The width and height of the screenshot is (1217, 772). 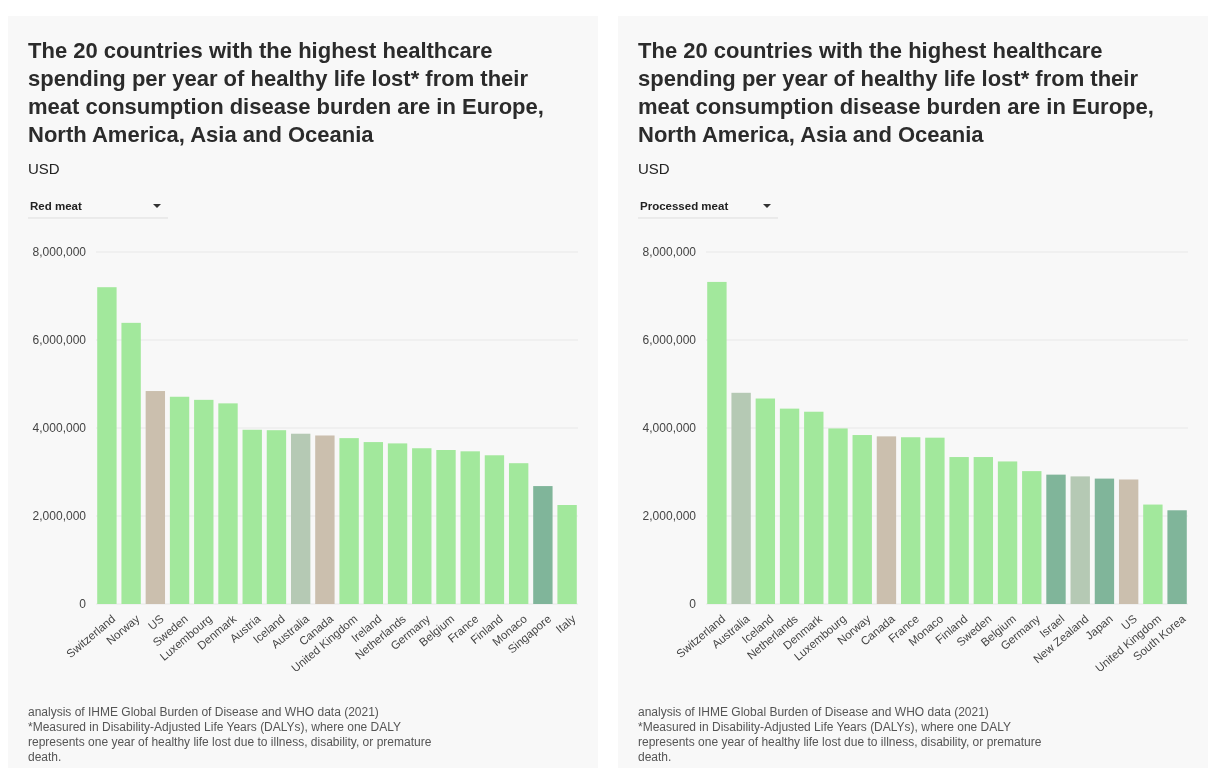 What do you see at coordinates (684, 206) in the screenshot?
I see `chart-subtitle: Processed meat` at bounding box center [684, 206].